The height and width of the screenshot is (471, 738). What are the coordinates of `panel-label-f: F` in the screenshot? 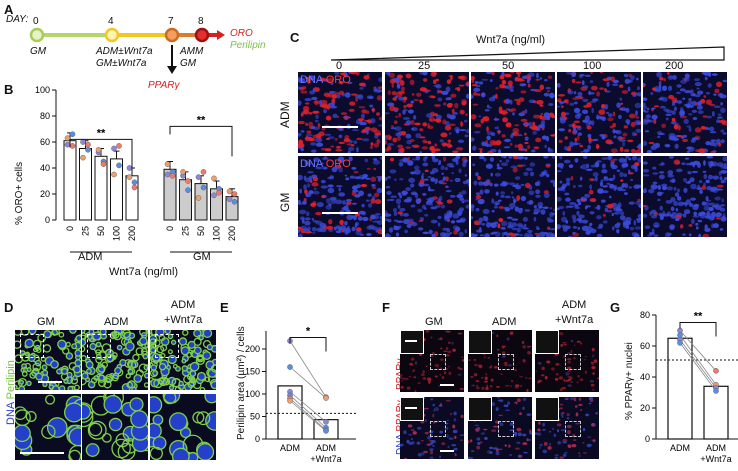 It's located at (386, 307).